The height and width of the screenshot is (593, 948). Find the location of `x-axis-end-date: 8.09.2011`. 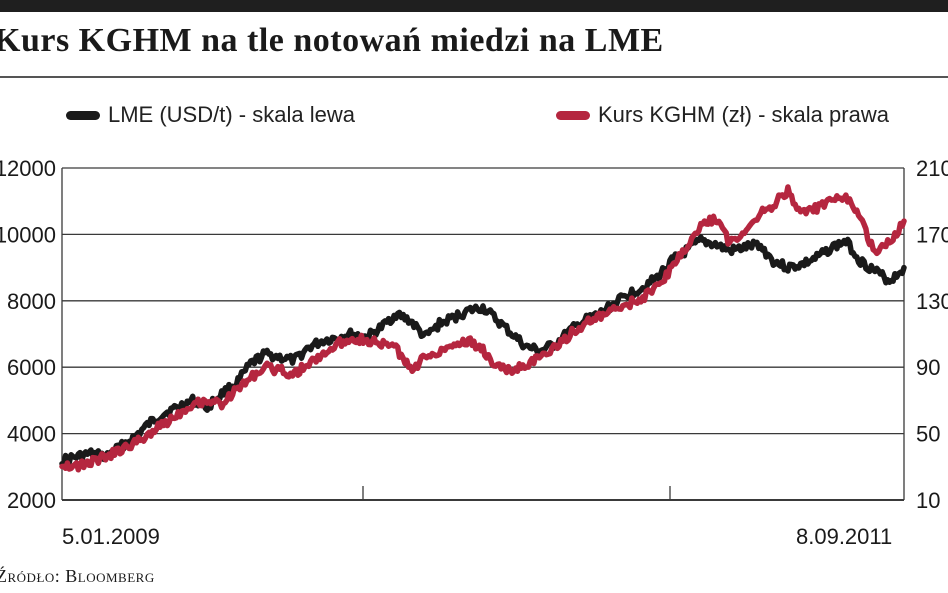

x-axis-end-date: 8.09.2011 is located at coordinates (844, 536).